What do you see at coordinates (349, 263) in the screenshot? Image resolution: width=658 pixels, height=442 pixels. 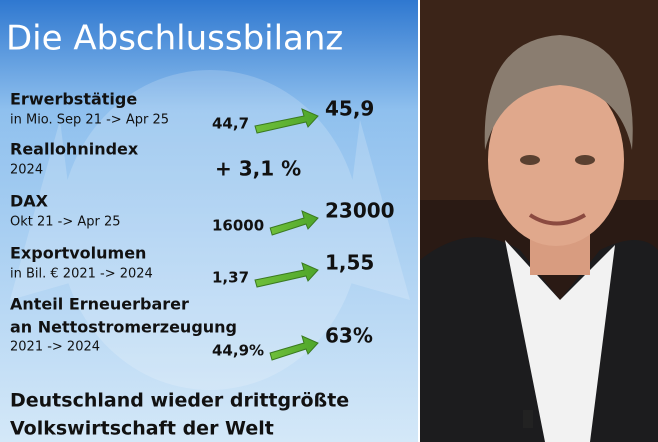 I see `to-value: 1,55` at bounding box center [349, 263].